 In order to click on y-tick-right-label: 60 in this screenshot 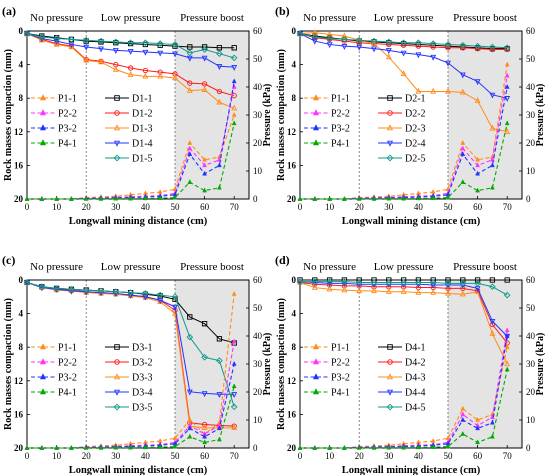, I will do `click(531, 280)`.